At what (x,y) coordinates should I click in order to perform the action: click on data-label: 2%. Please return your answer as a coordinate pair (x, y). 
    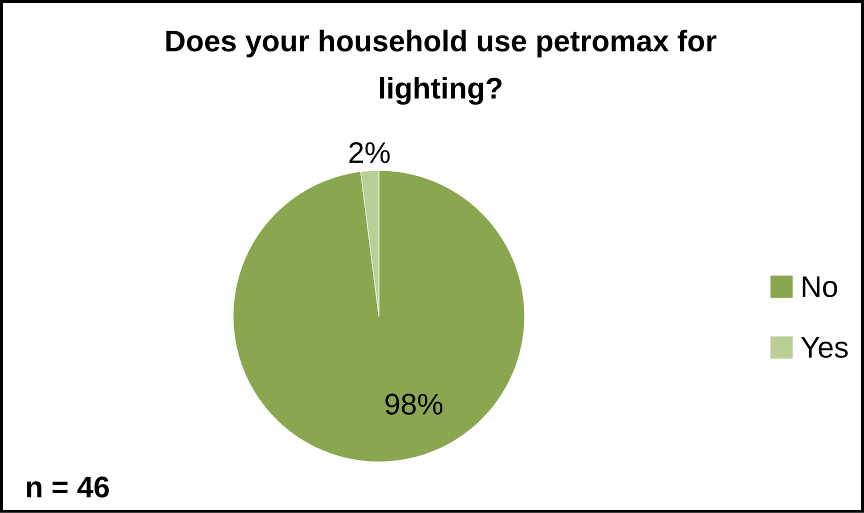
    Looking at the image, I should click on (369, 153).